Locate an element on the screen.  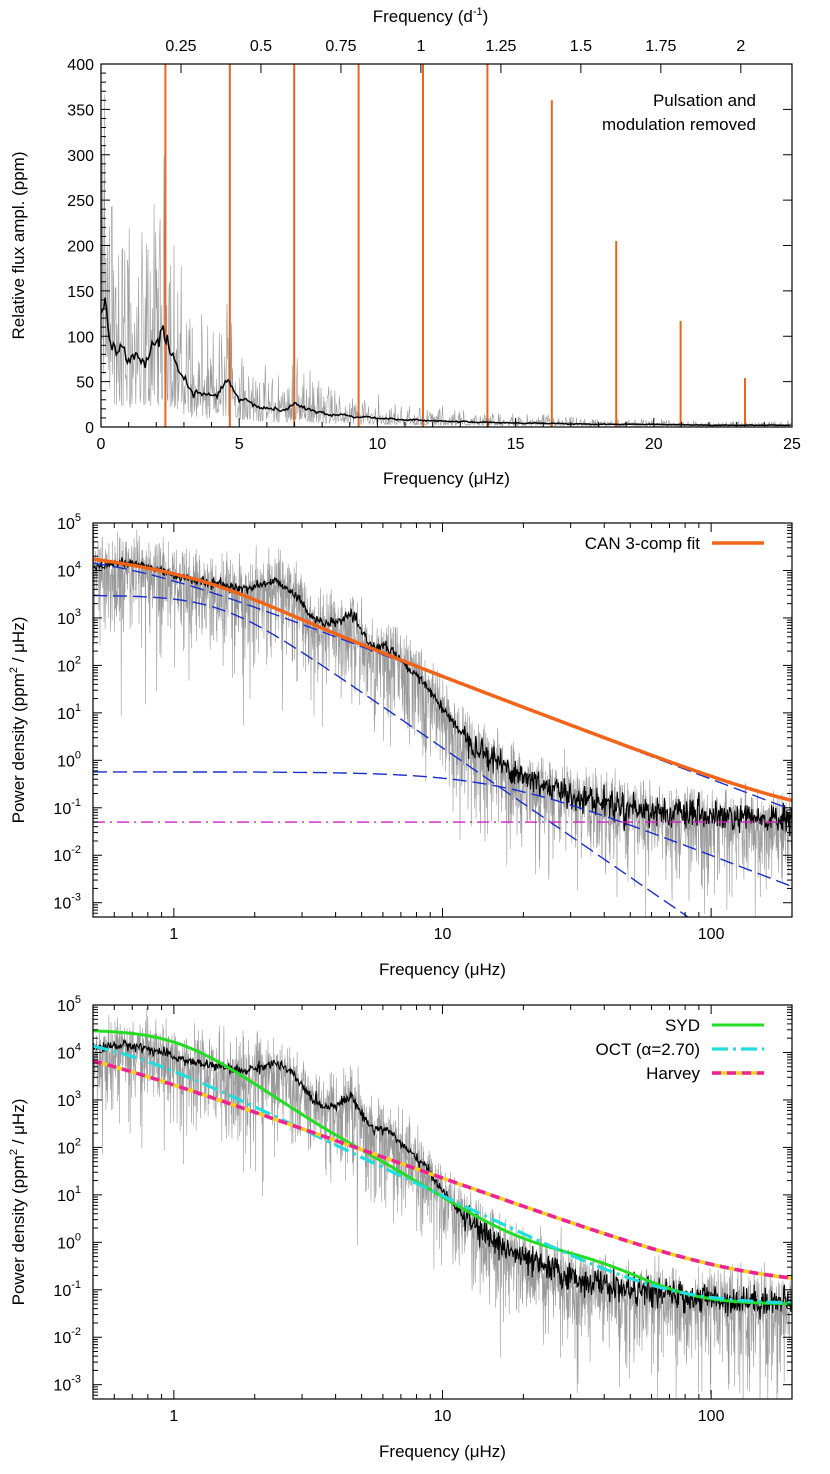
y-tick-exp: -2 is located at coordinates (76, 850).